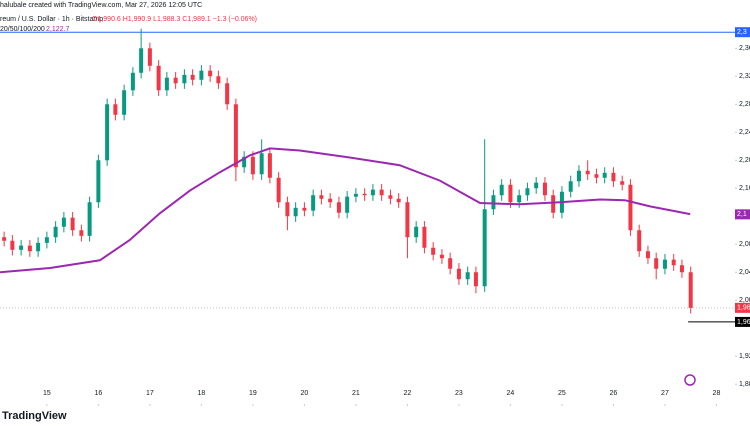 The image size is (750, 430). What do you see at coordinates (744, 188) in the screenshot?
I see `y-tick-label: 2,16` at bounding box center [744, 188].